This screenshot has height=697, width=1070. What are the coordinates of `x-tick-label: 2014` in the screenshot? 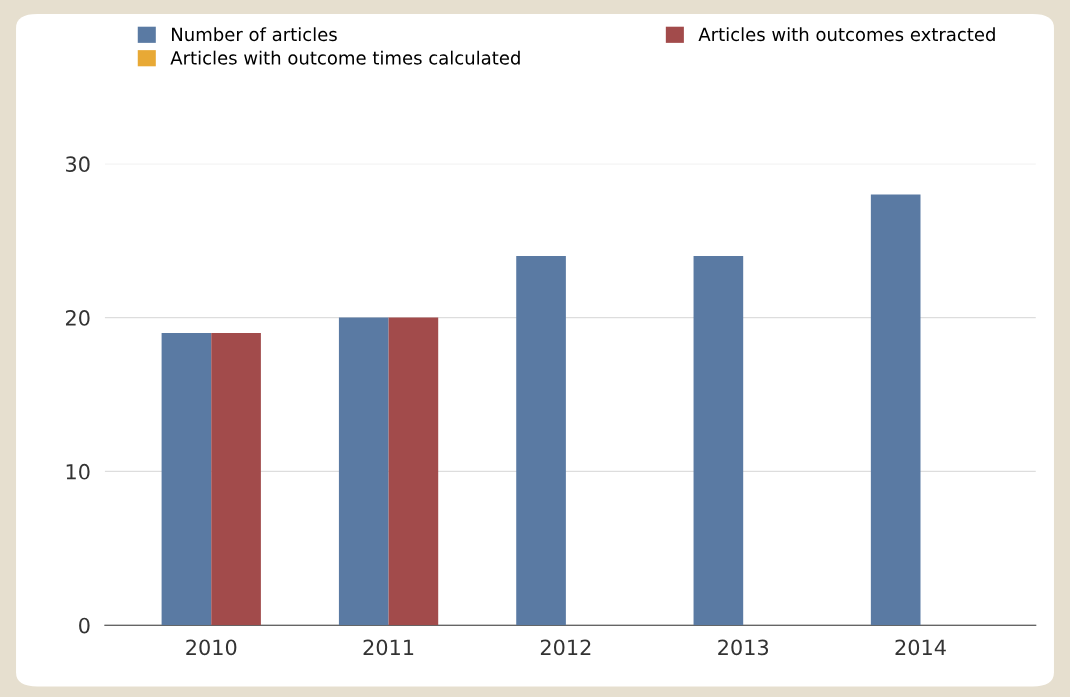 It's located at (920, 647).